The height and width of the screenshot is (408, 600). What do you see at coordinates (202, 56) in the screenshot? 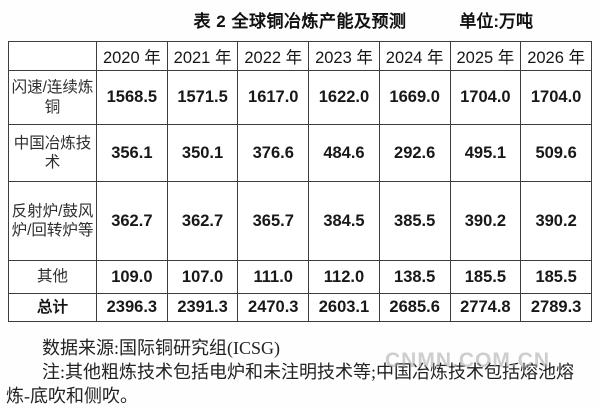
I see `column-header: 2021 年` at bounding box center [202, 56].